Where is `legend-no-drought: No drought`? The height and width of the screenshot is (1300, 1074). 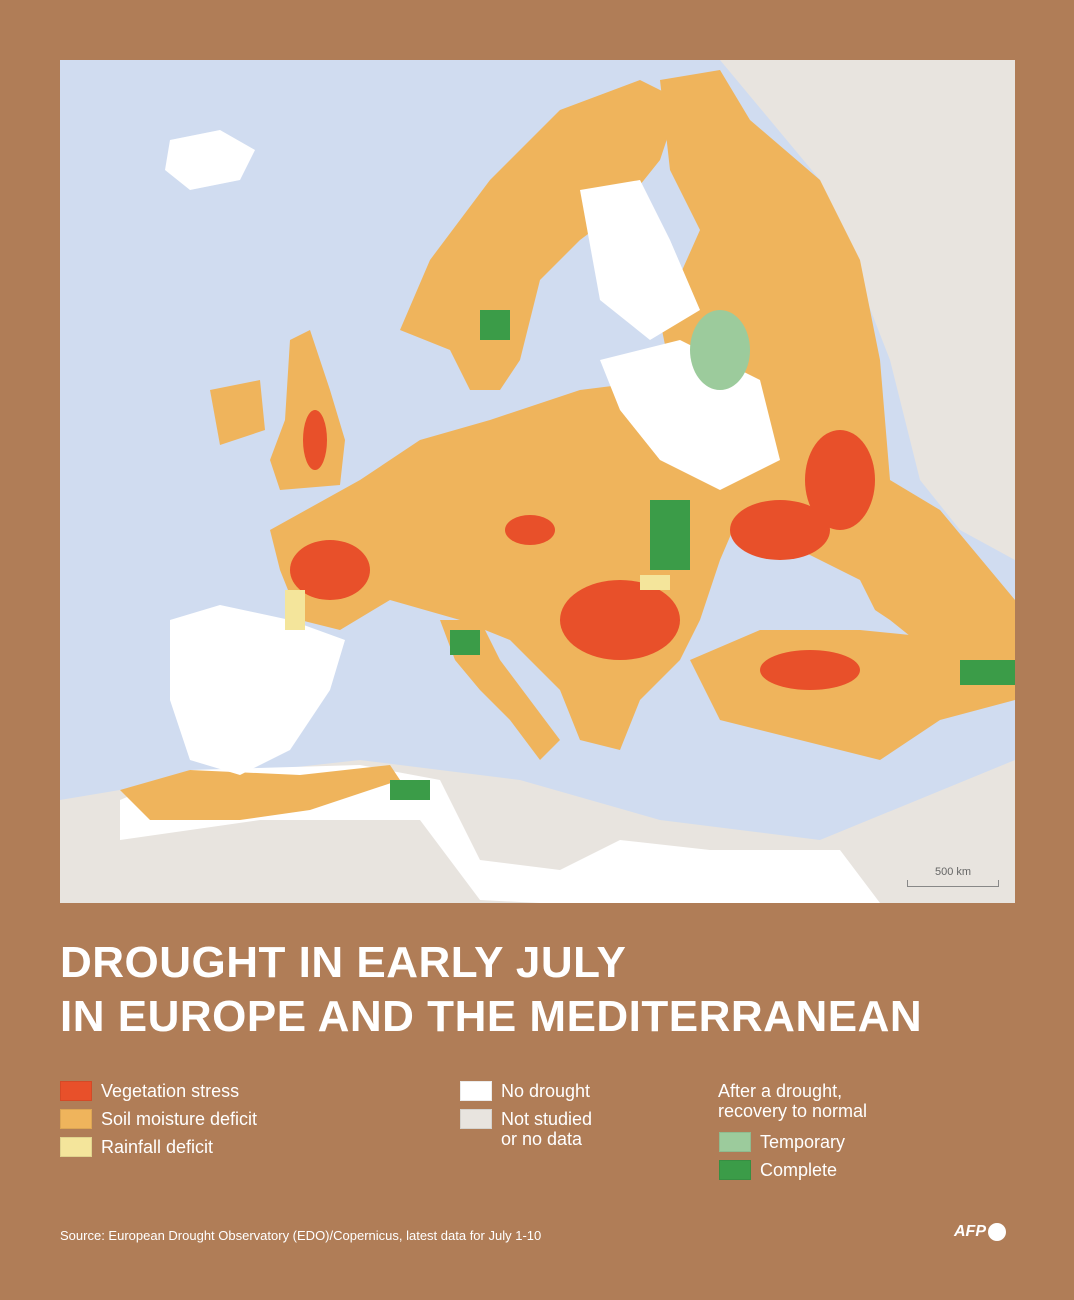
legend-no-drought: No drought is located at coordinates (525, 1091).